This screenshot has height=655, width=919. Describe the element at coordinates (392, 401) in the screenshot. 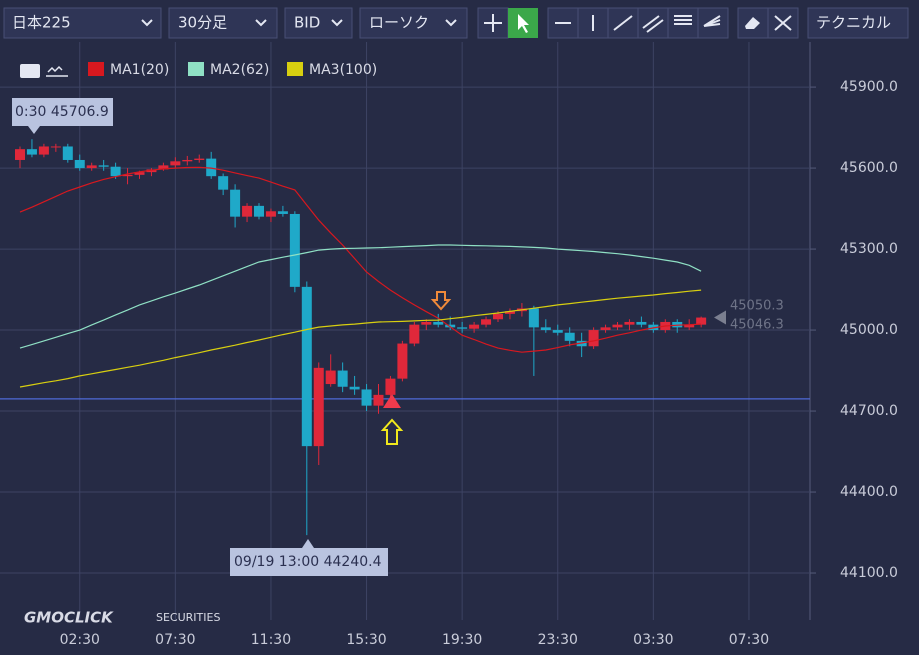

I see `buy-signal` at that location.